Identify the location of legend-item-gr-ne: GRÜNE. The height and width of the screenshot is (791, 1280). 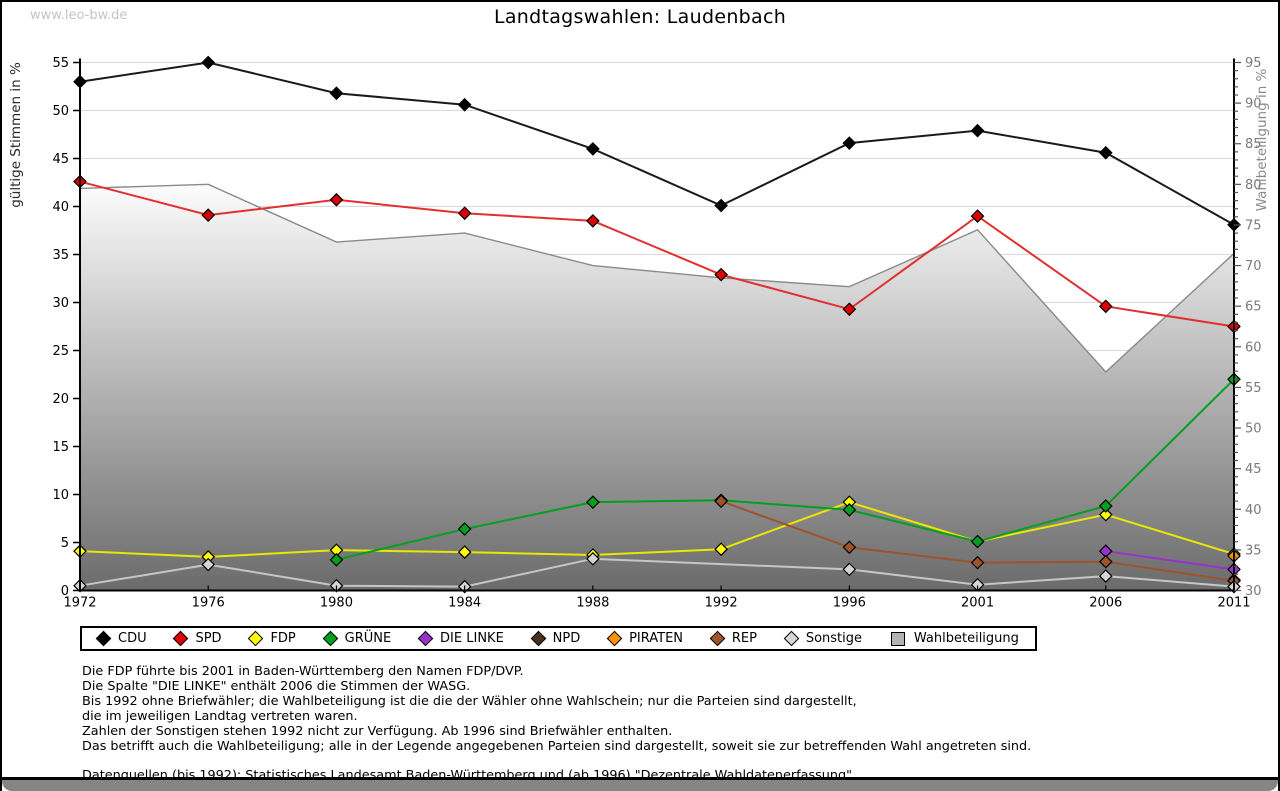
(357, 638).